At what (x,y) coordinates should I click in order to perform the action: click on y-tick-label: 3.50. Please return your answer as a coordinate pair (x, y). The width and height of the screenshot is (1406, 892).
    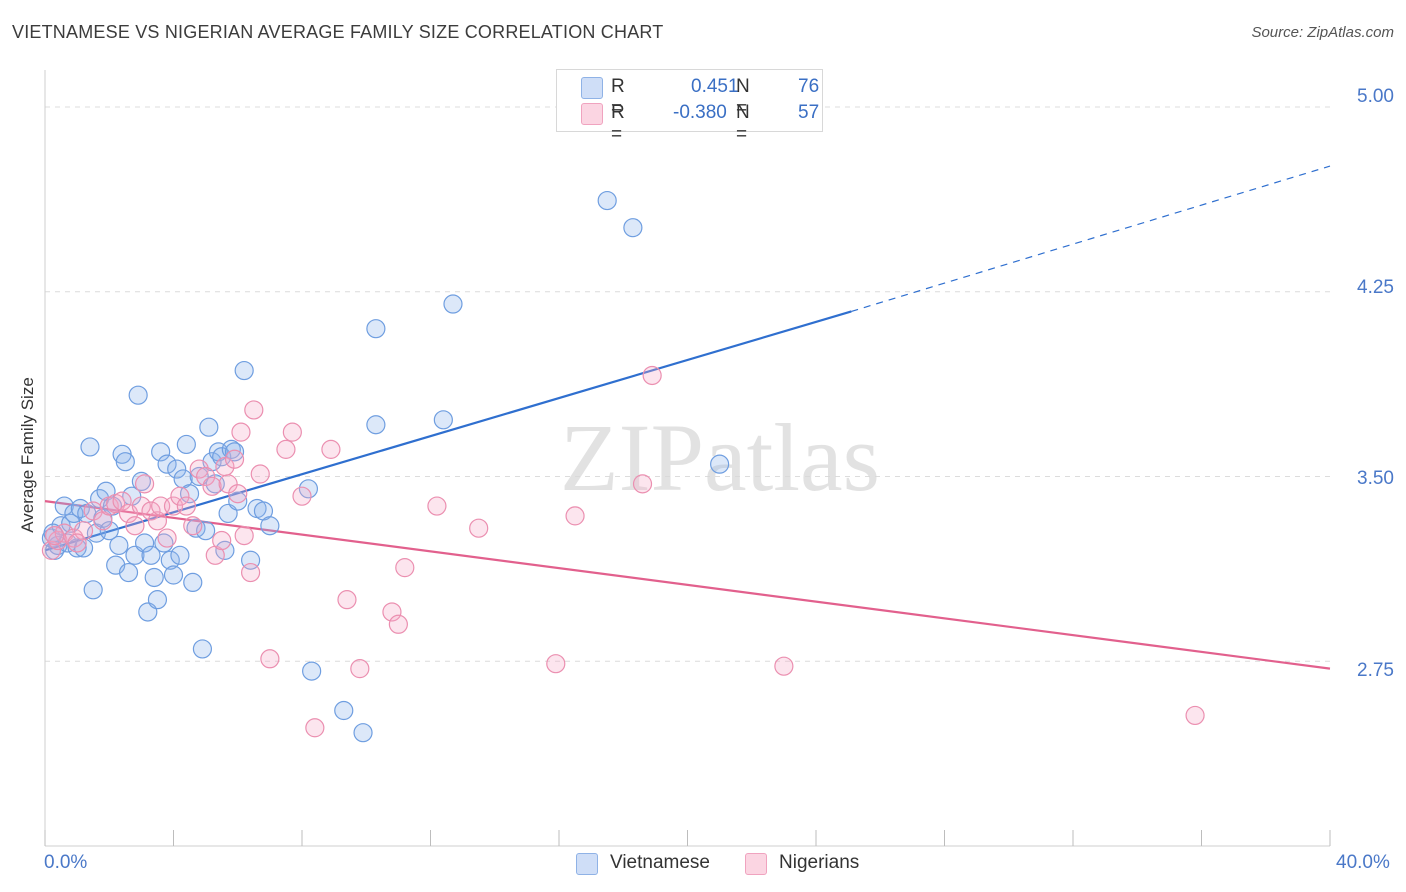
    Looking at the image, I should click on (1375, 478).